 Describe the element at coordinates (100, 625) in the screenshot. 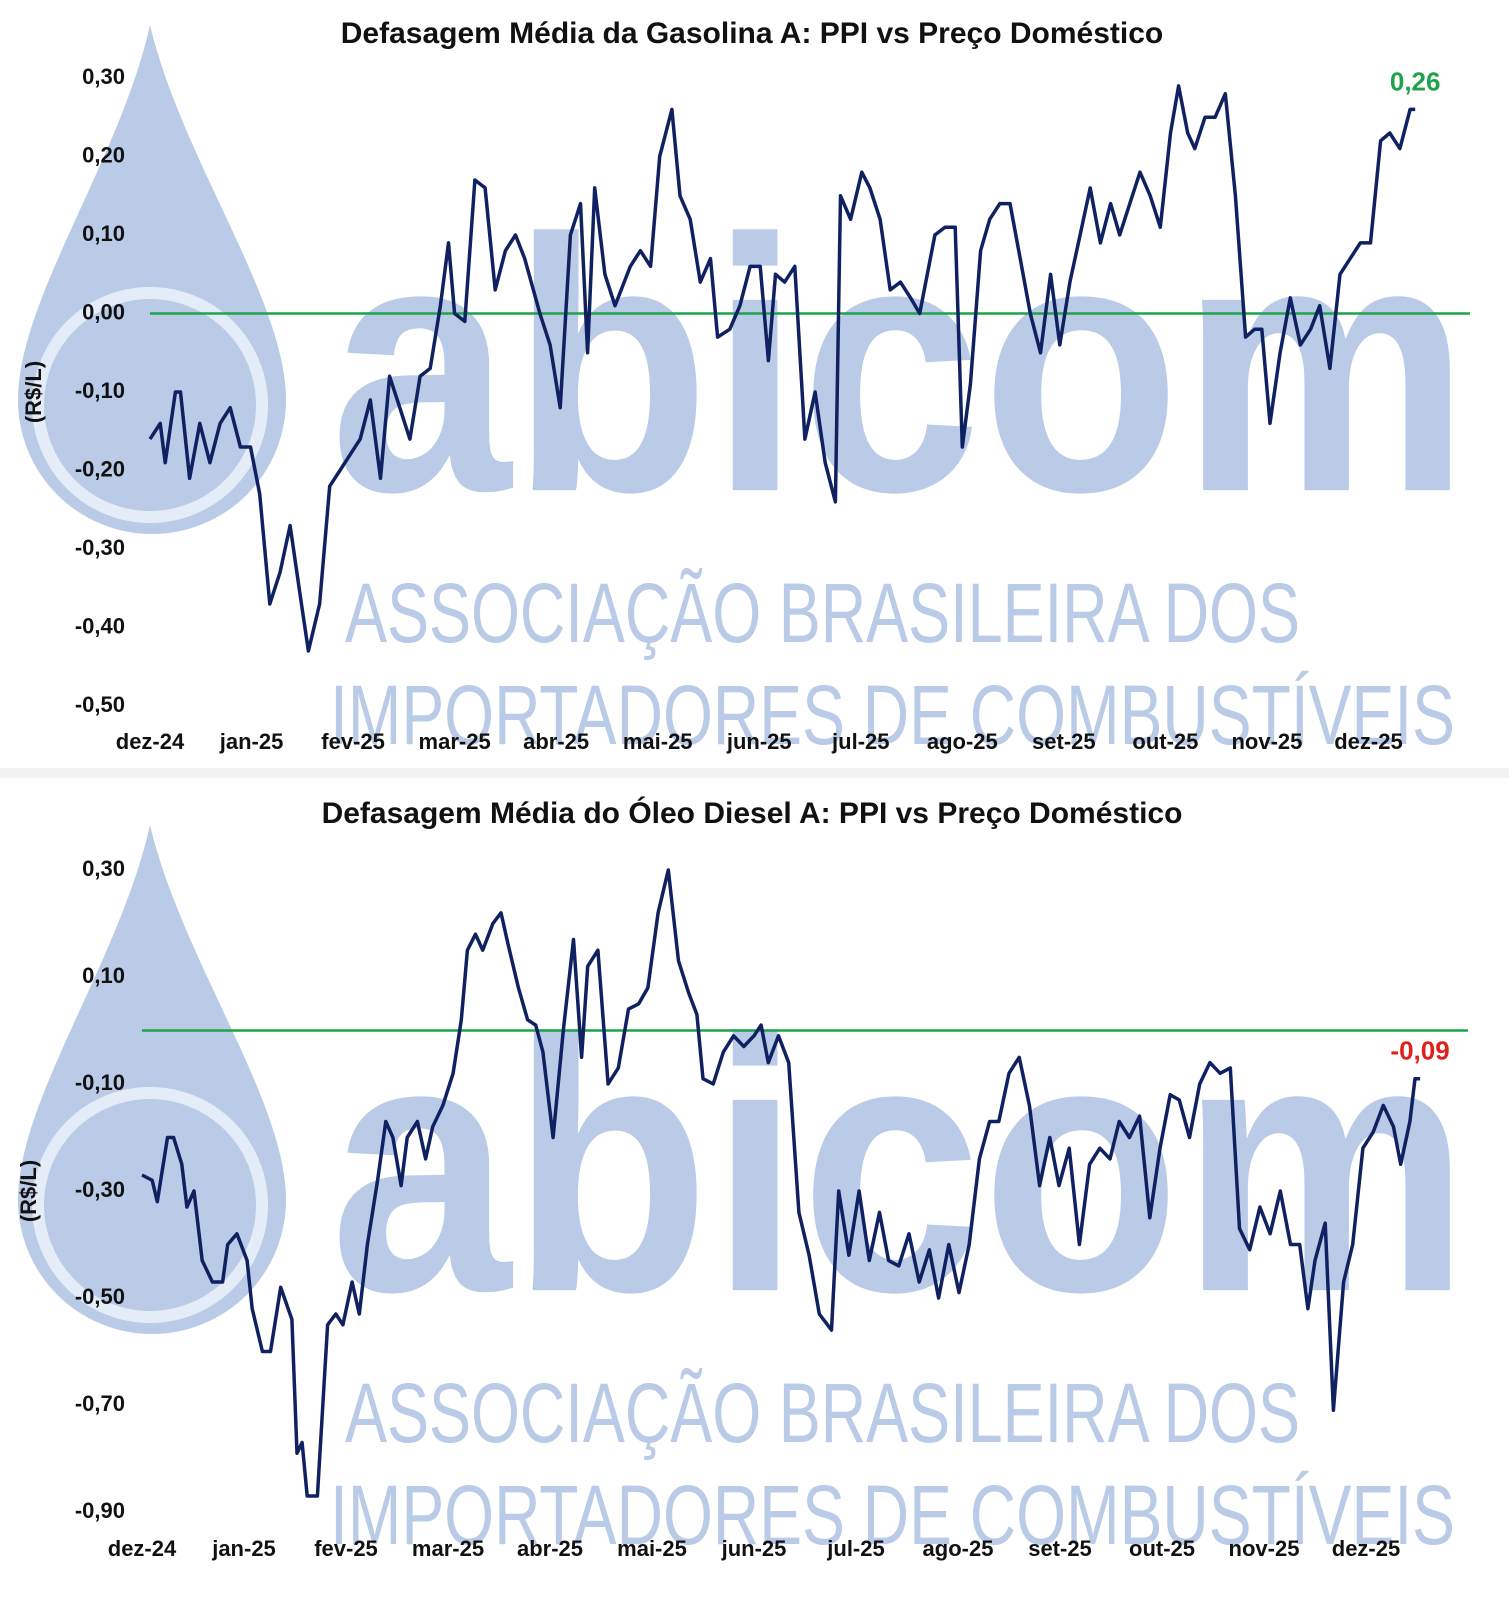

I see `y-tick-label: -0,40` at that location.